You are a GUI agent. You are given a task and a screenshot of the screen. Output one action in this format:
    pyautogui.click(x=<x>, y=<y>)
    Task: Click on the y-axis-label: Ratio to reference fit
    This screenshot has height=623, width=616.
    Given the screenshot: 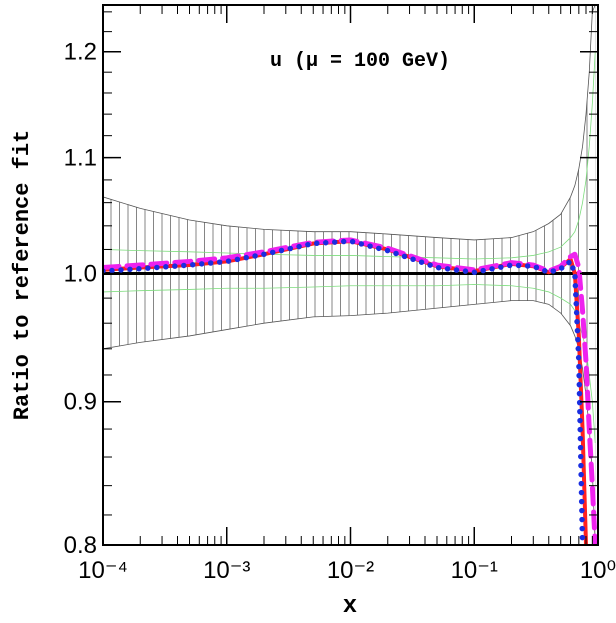 What is the action you would take?
    pyautogui.click(x=22, y=275)
    